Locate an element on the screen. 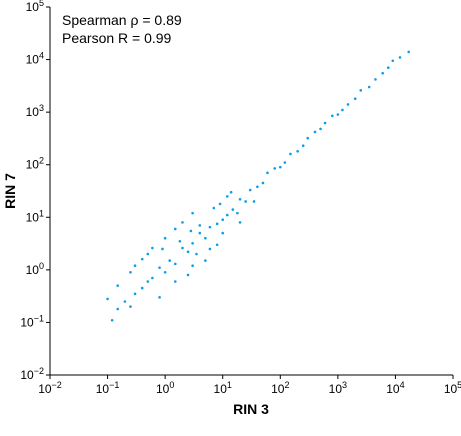 This screenshot has height=436, width=461. y-tick-exponent: 0 is located at coordinates (41, 266).